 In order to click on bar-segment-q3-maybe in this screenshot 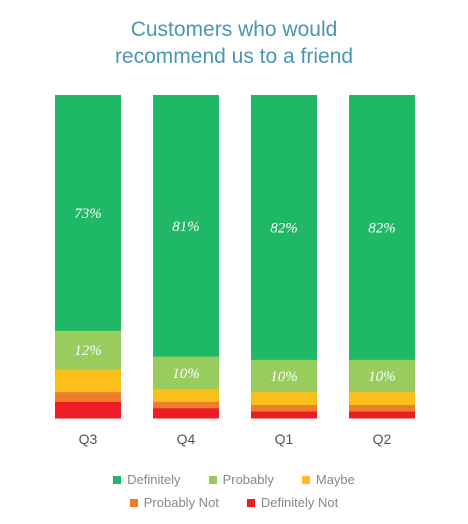, I will do `click(88, 381)`.